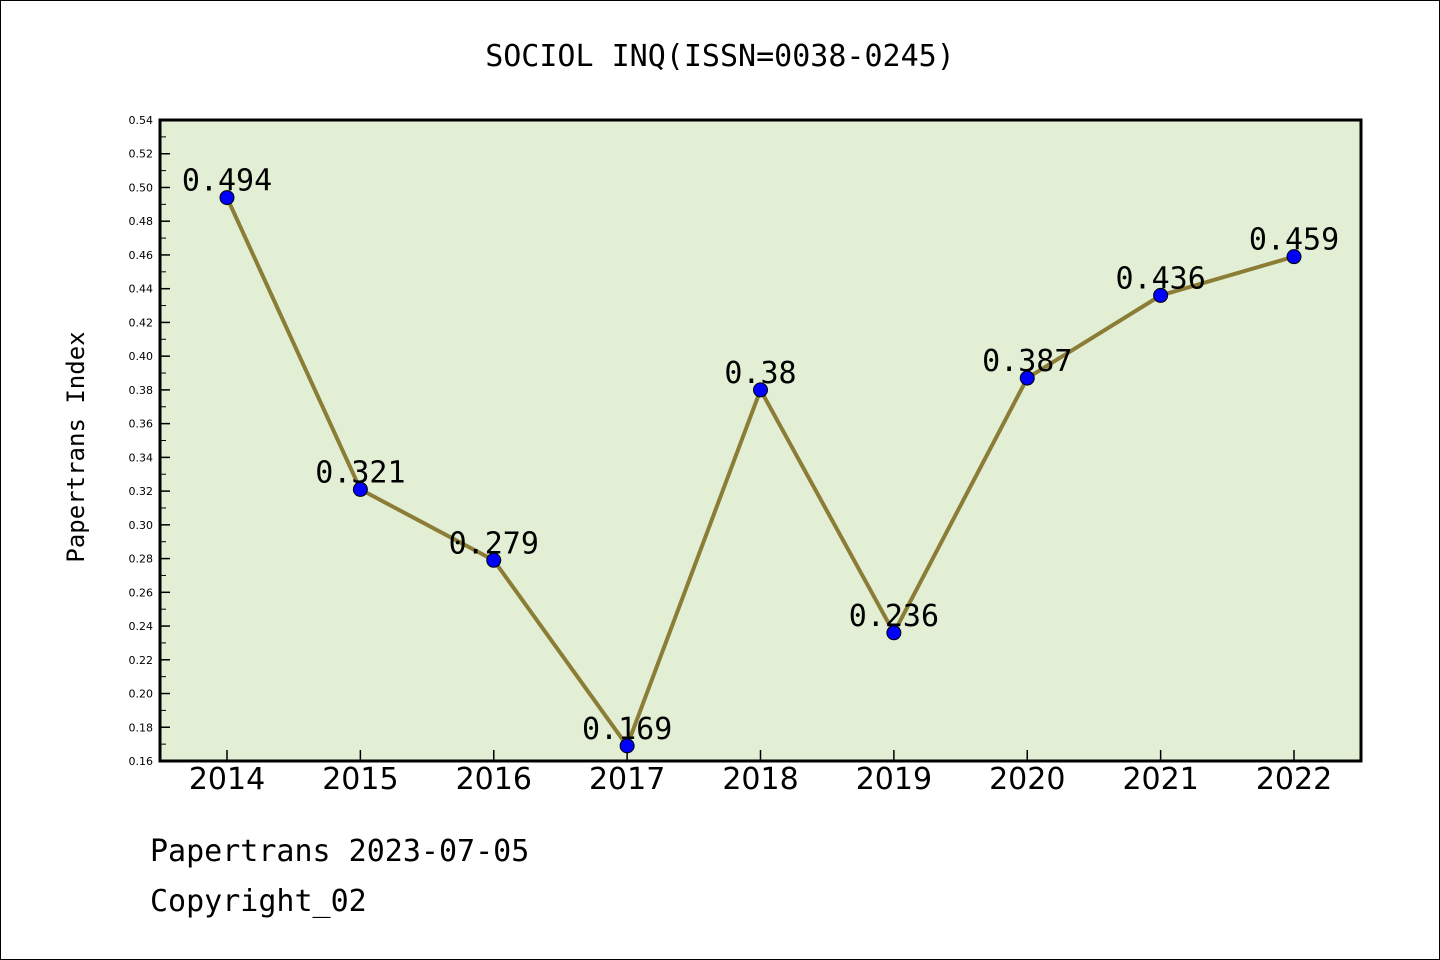  I want to click on y-tick-label: 0.20, so click(141, 694).